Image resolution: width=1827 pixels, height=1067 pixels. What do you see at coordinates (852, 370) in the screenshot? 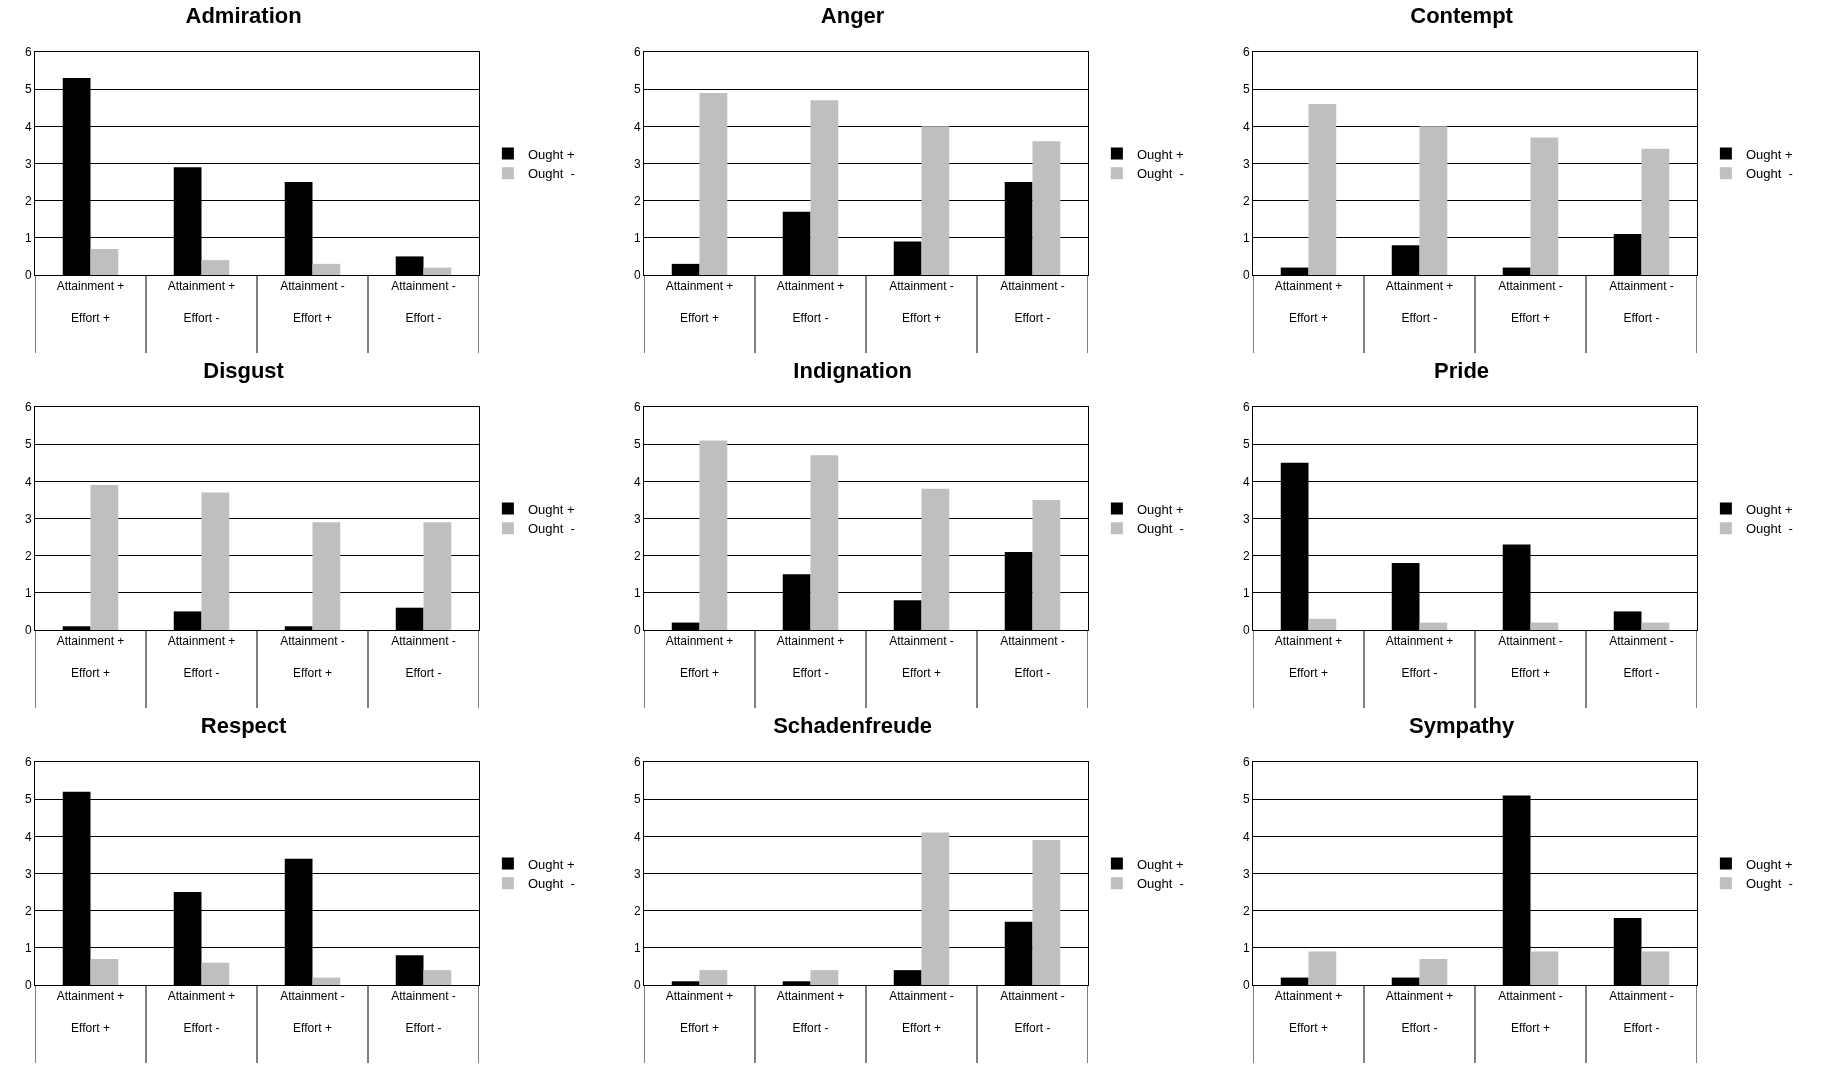
I see `chart-title: Indignation` at bounding box center [852, 370].